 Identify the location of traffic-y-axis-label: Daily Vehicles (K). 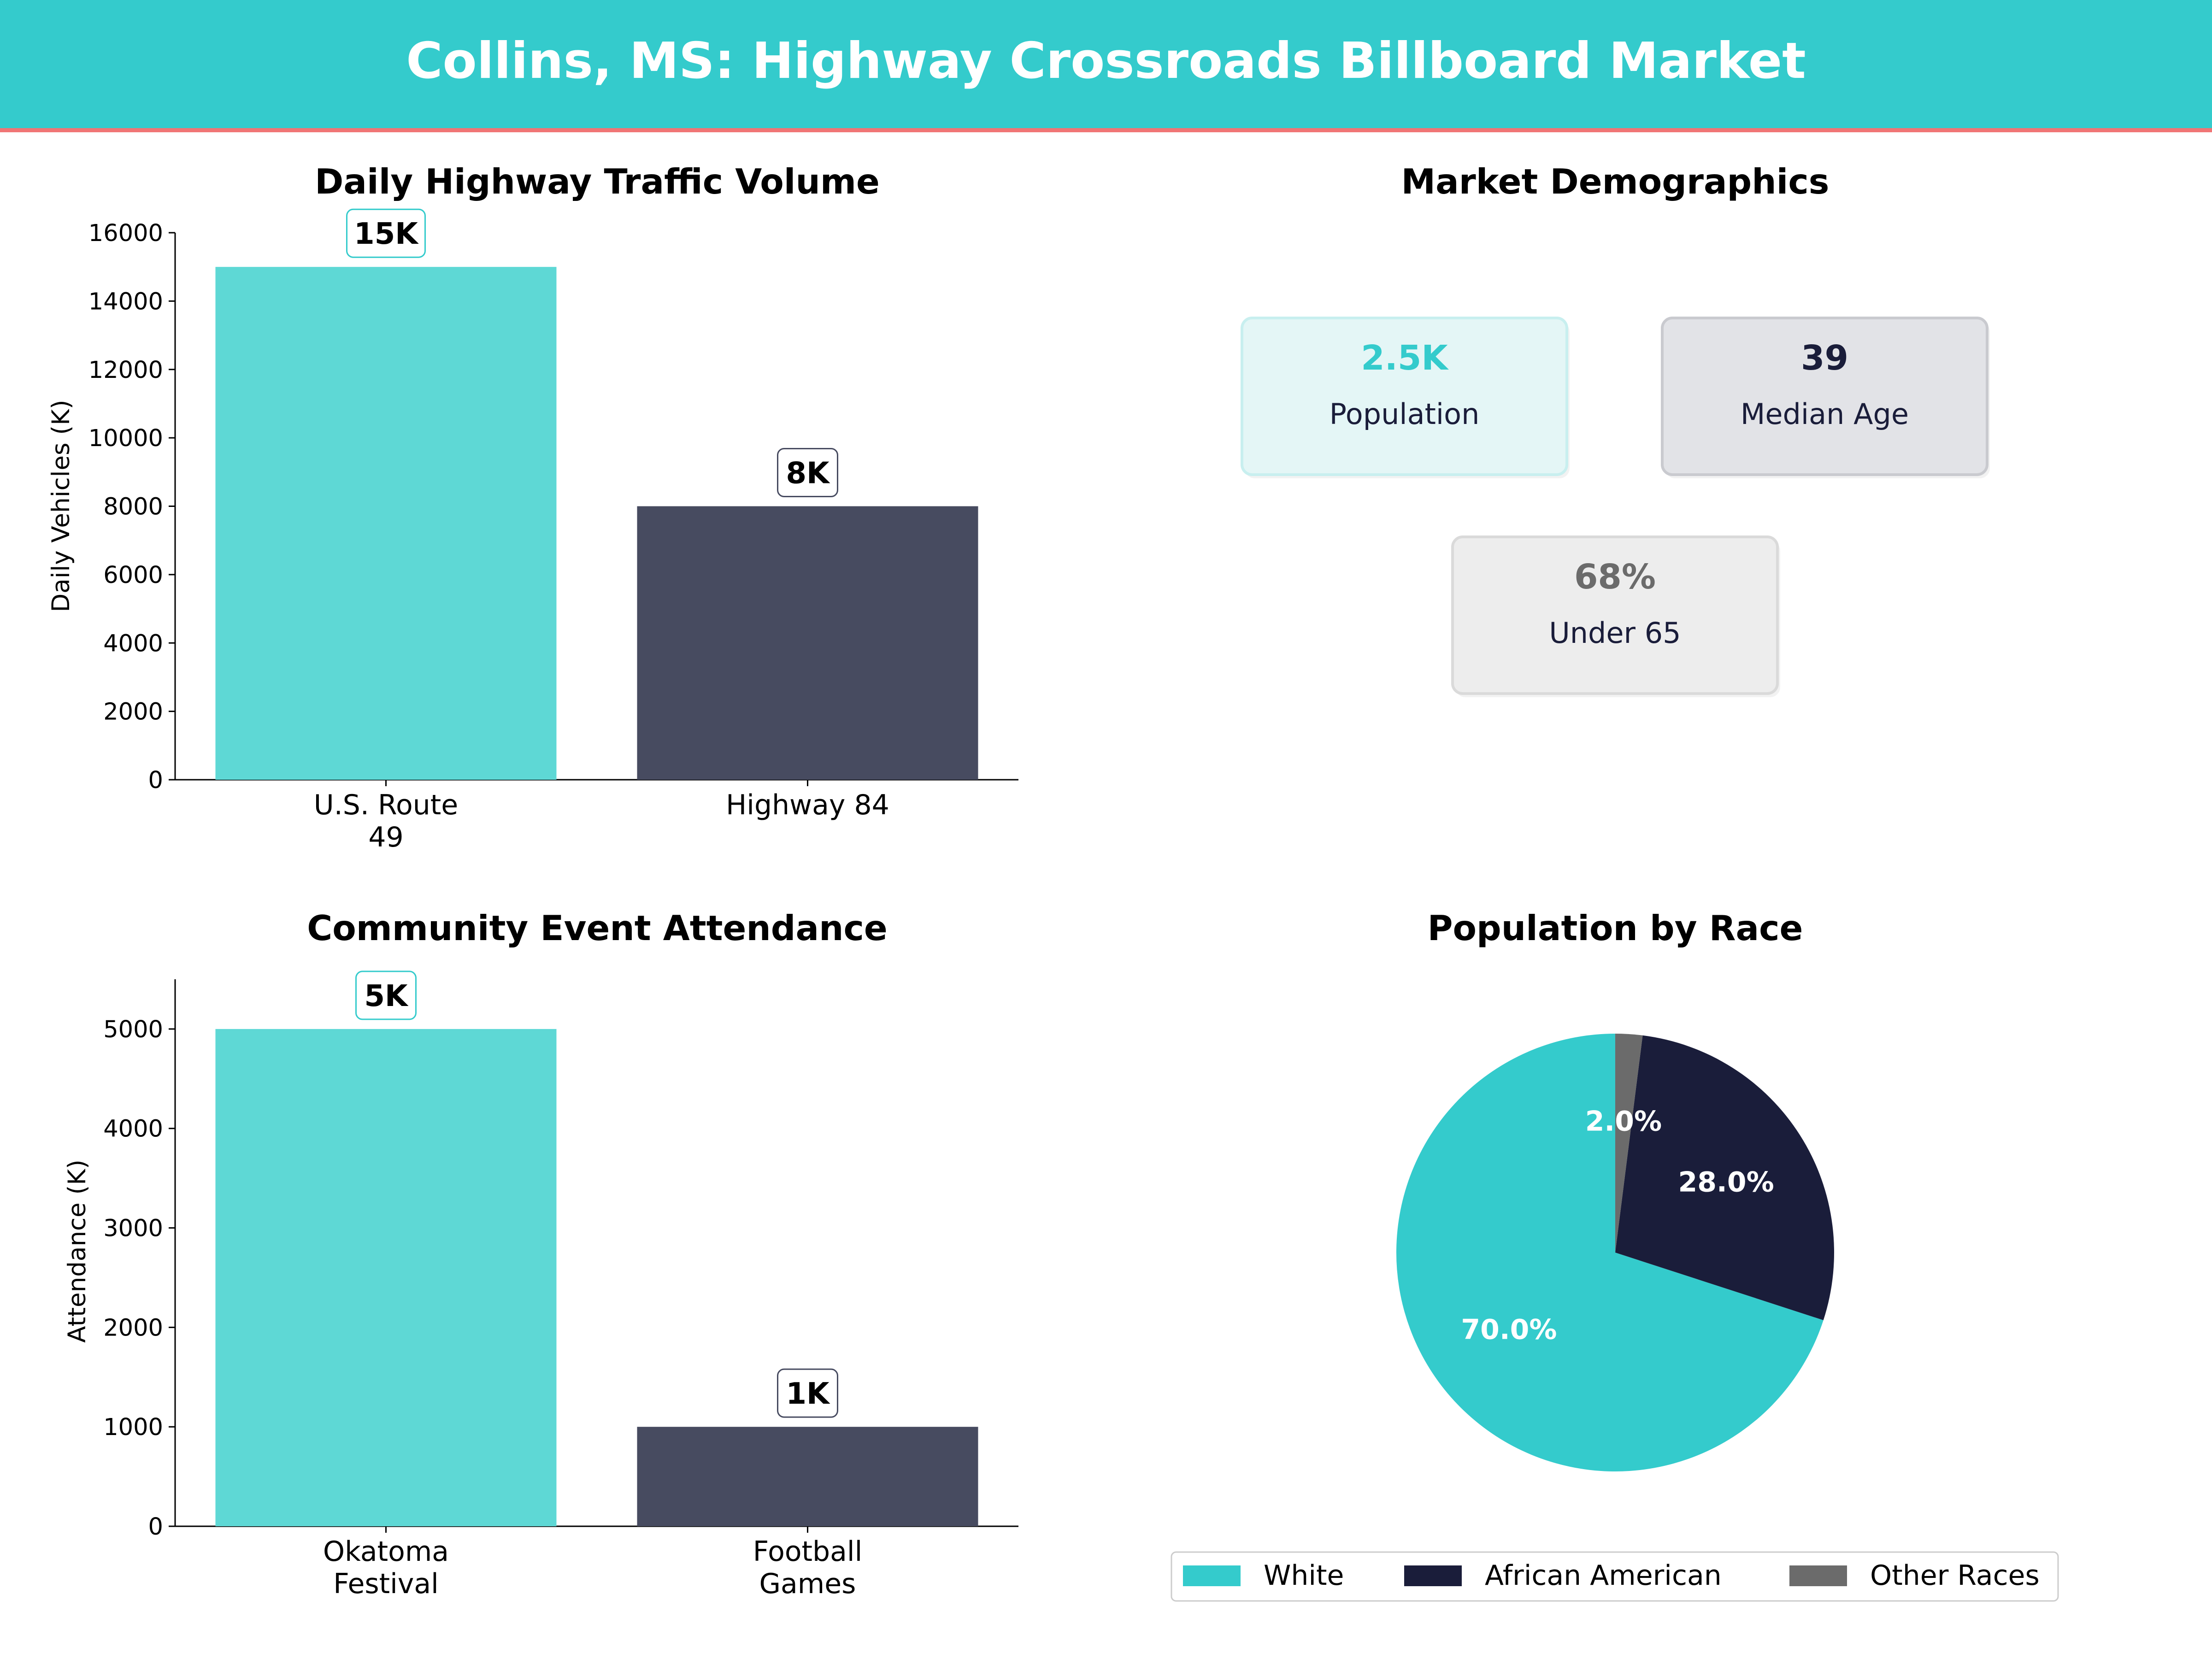
(61, 506).